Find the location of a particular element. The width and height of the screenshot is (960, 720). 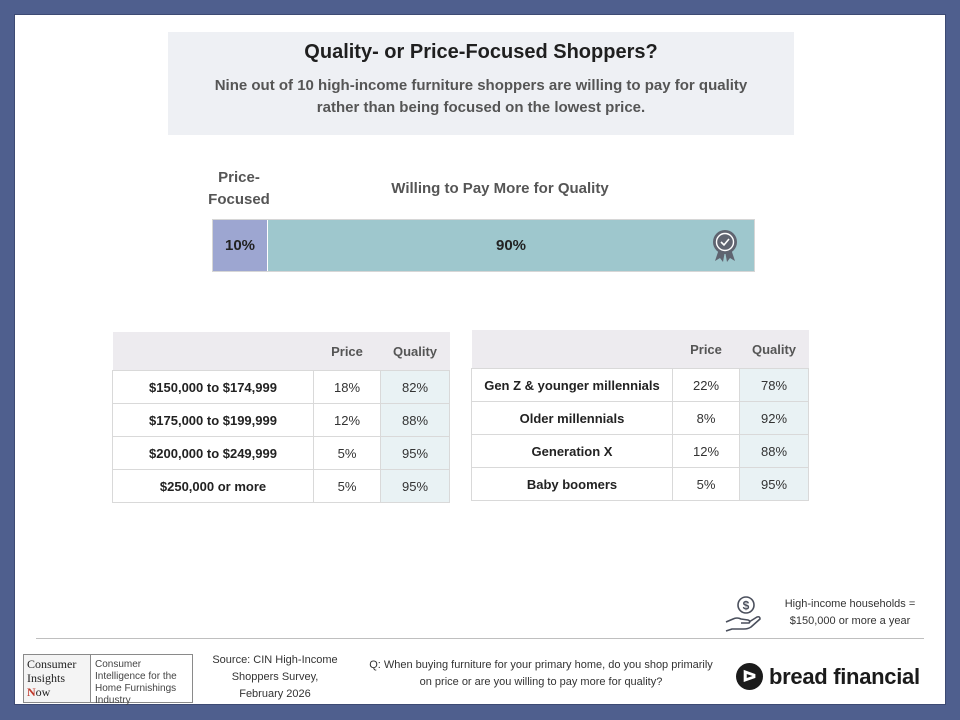

quality-label: Willing to Pay More for Quality is located at coordinates (500, 188).